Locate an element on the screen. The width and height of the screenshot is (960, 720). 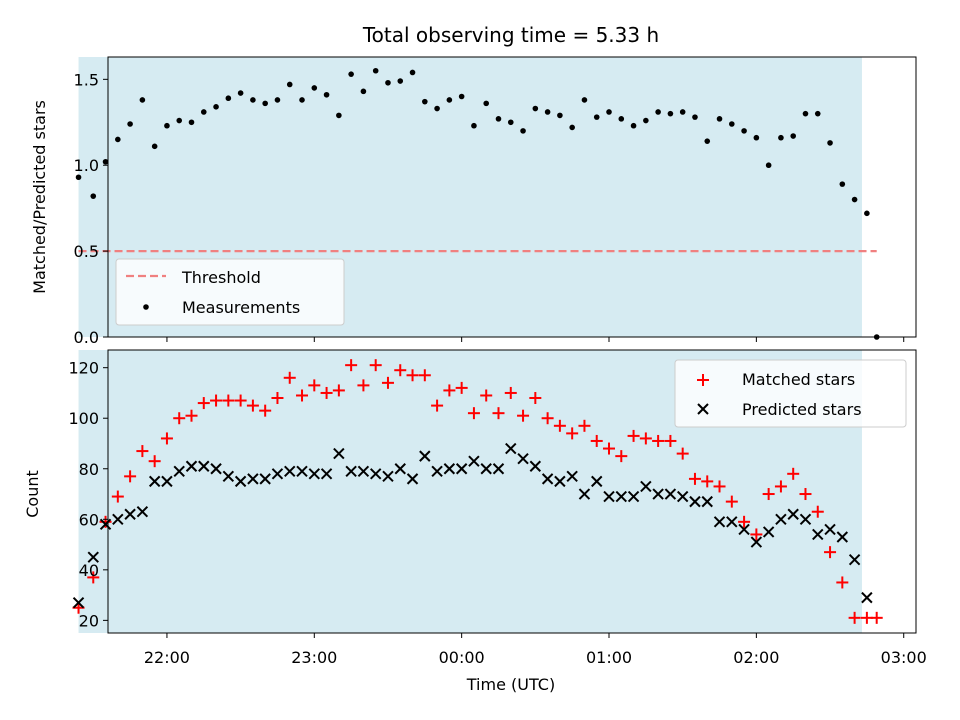
legend-predicted-label: Predicted stars is located at coordinates (802, 409).